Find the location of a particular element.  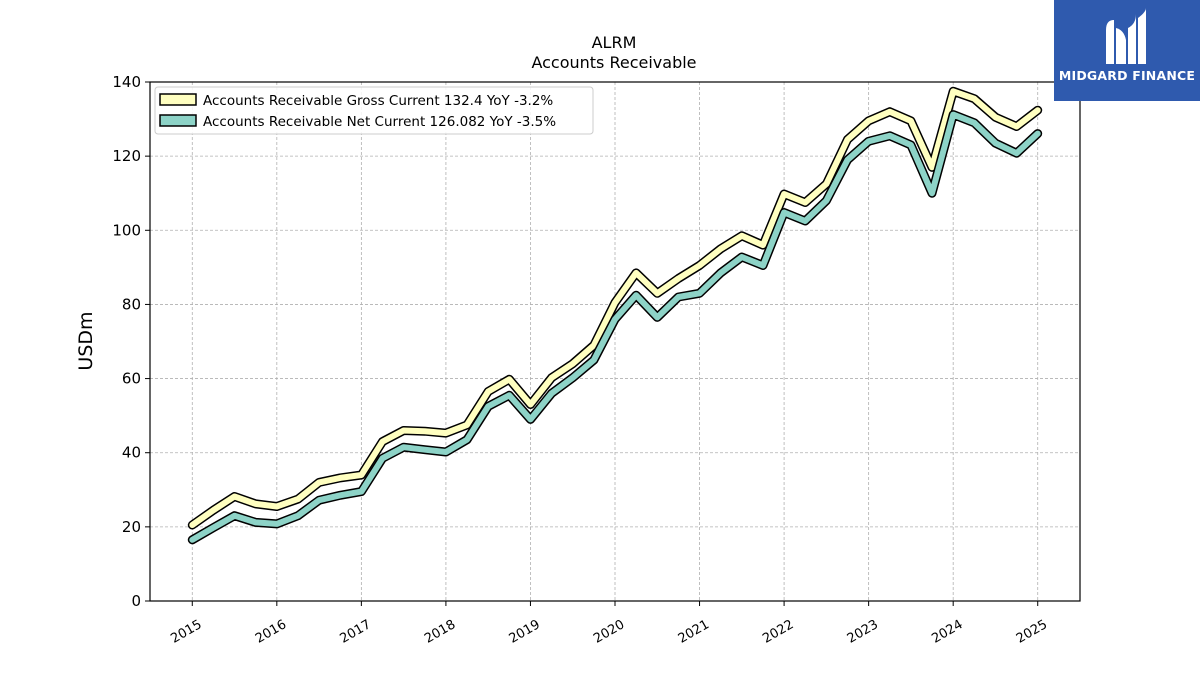

y-tick-label: 40 is located at coordinates (131, 453).